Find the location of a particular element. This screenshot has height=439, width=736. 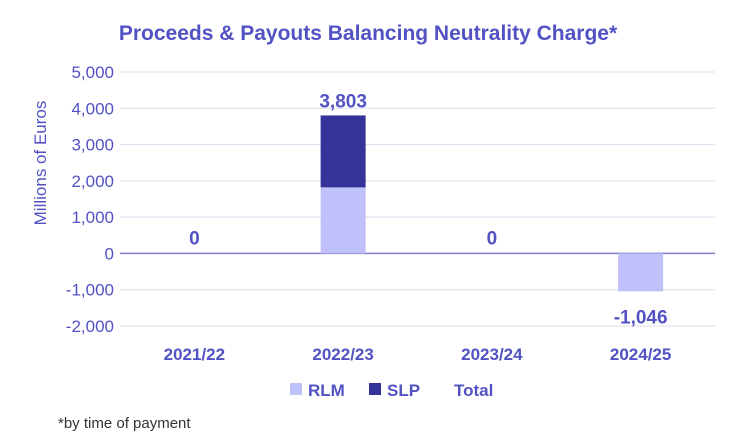

x-tick-label: 2023/24 is located at coordinates (492, 354).